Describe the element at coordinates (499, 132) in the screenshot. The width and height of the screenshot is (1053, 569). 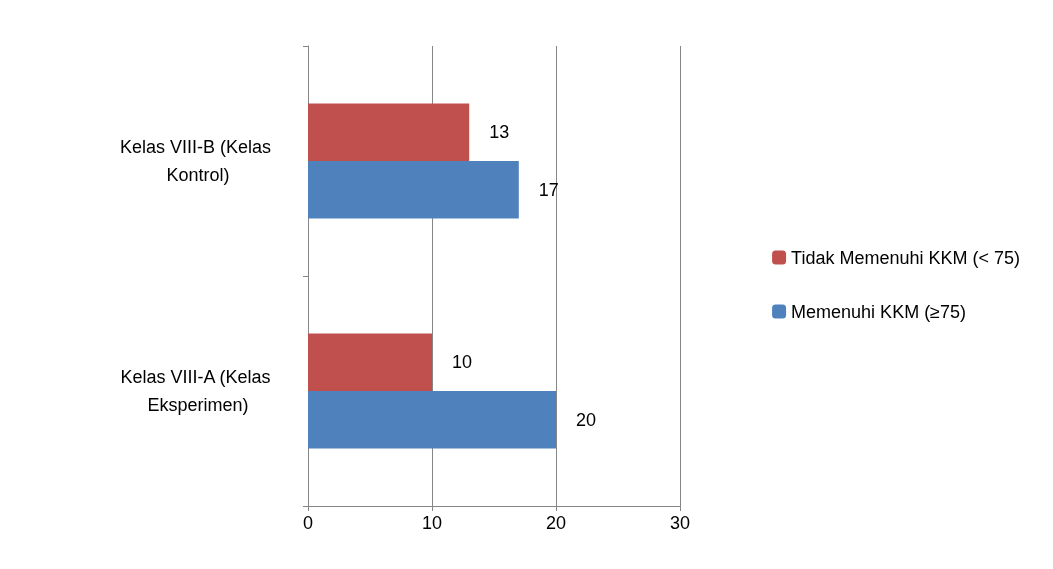
I see `data-label: 13` at that location.